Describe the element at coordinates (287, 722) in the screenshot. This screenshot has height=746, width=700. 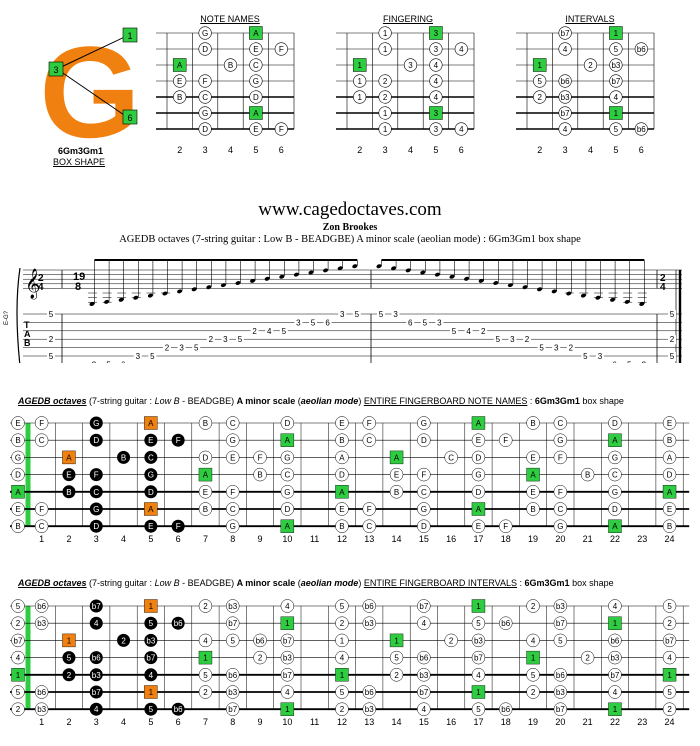
I see `fret-number: 10` at that location.